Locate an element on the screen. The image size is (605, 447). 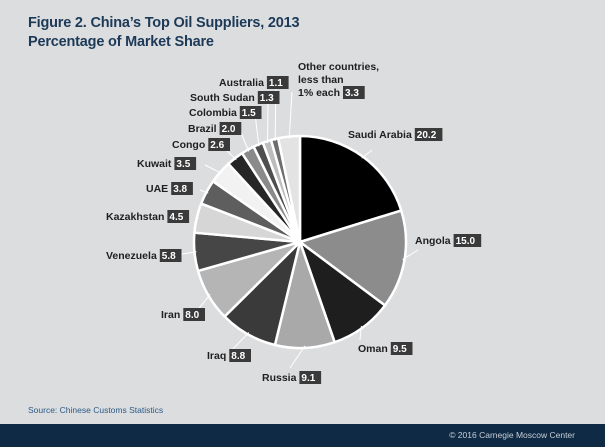
leader-line-uae is located at coordinates (204, 191).